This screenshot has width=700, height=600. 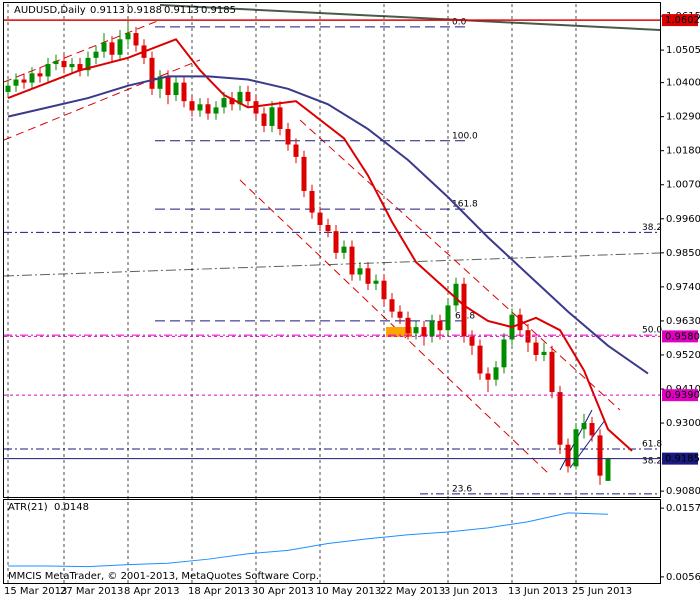 What do you see at coordinates (144, 10) in the screenshot?
I see `ohlc-high: 0.9188` at bounding box center [144, 10].